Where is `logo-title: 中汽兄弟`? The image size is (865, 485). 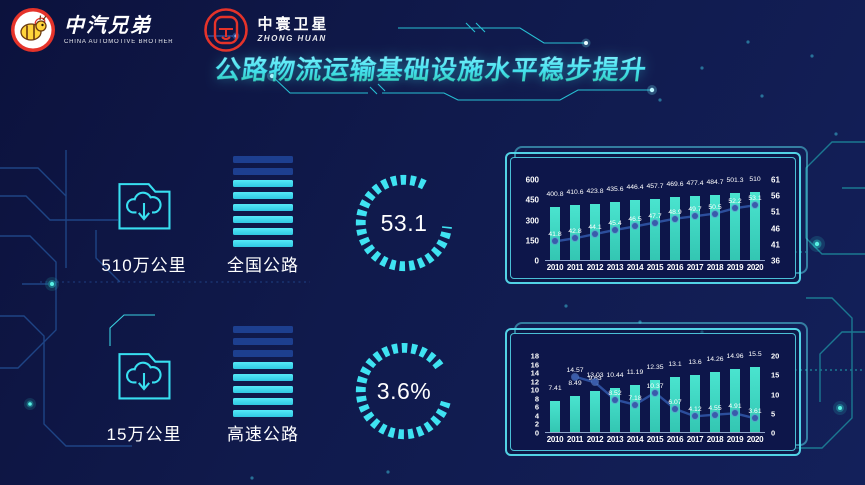 logo-title: 中汽兄弟 is located at coordinates (108, 25).